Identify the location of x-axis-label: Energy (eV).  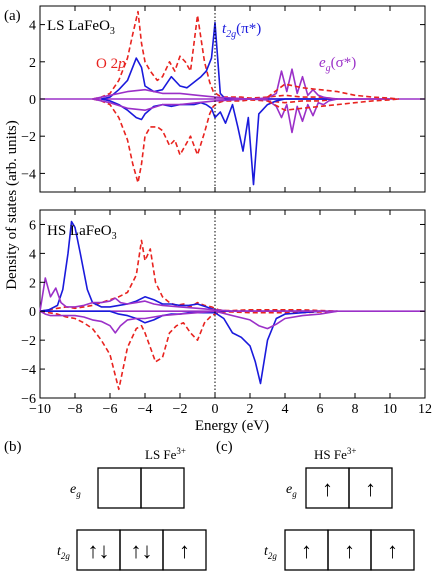
(232, 426).